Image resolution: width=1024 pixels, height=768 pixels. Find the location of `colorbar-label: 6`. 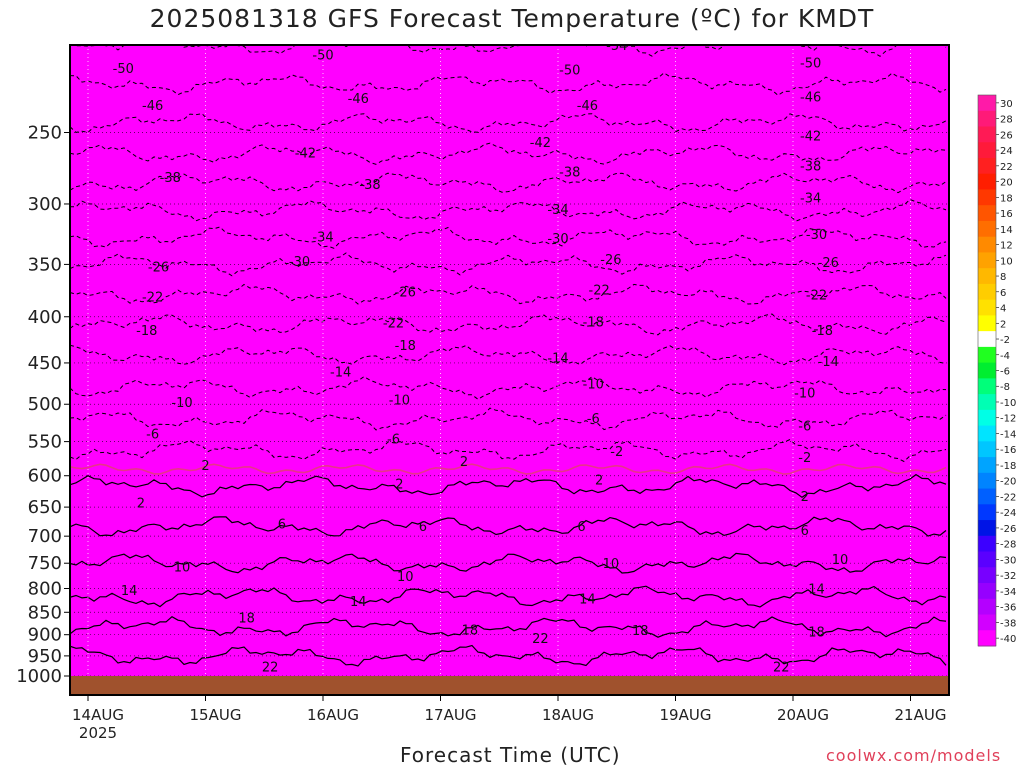

colorbar-label: 6 is located at coordinates (1003, 293).